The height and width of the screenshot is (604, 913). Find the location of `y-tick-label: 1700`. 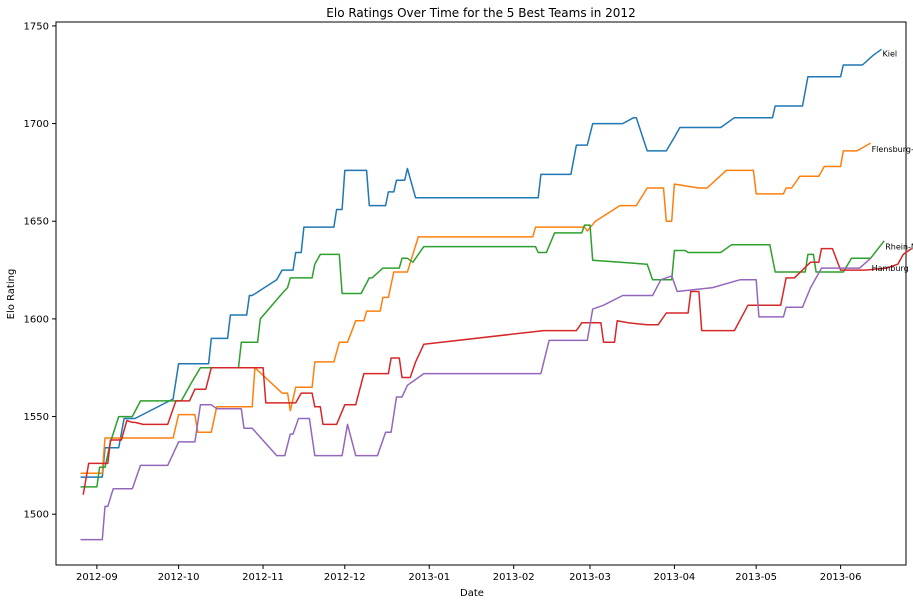

y-tick-label: 1700 is located at coordinates (36, 124).